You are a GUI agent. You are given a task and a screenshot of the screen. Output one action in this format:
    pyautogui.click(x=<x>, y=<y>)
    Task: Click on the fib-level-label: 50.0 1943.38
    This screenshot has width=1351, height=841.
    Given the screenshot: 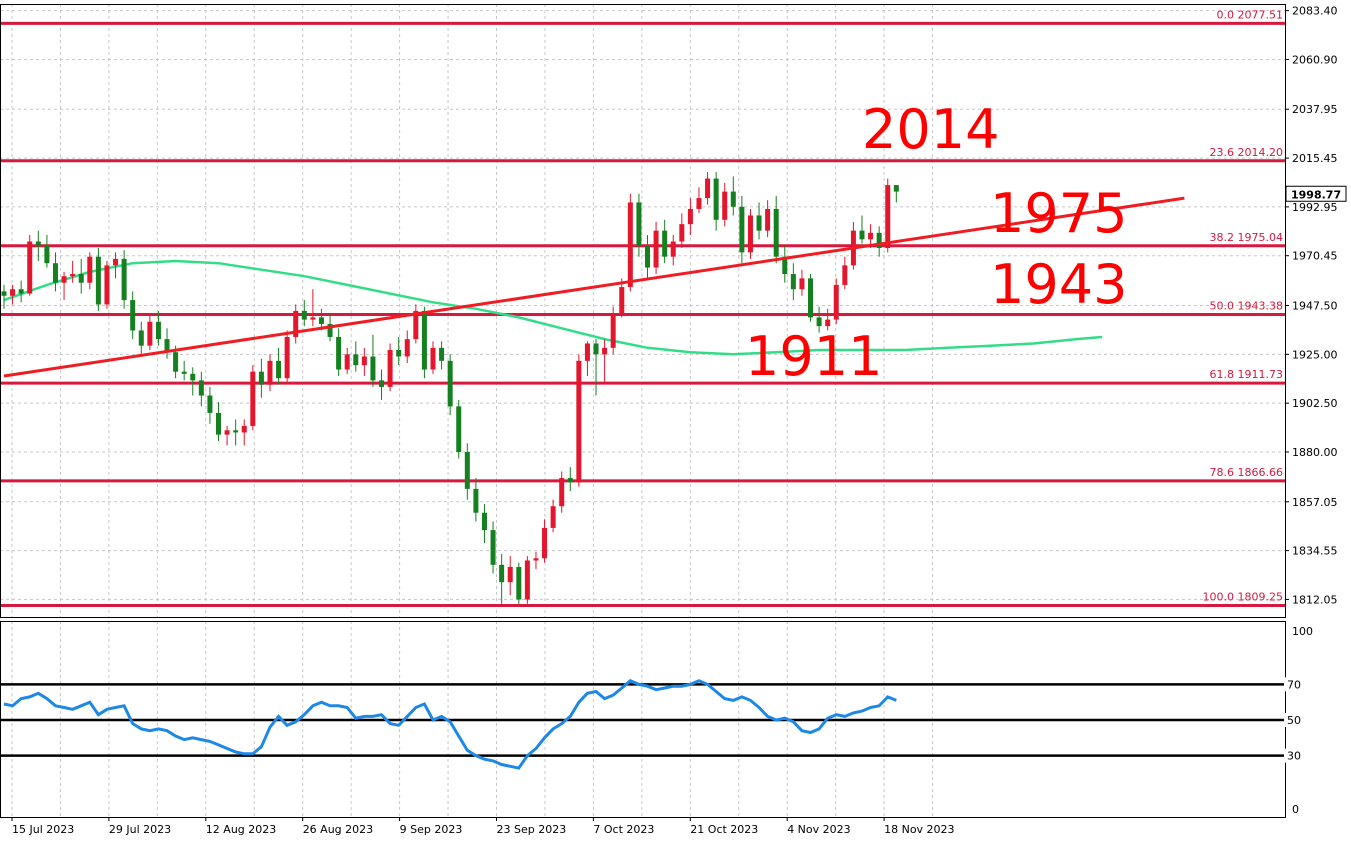 What is the action you would take?
    pyautogui.click(x=1246, y=305)
    